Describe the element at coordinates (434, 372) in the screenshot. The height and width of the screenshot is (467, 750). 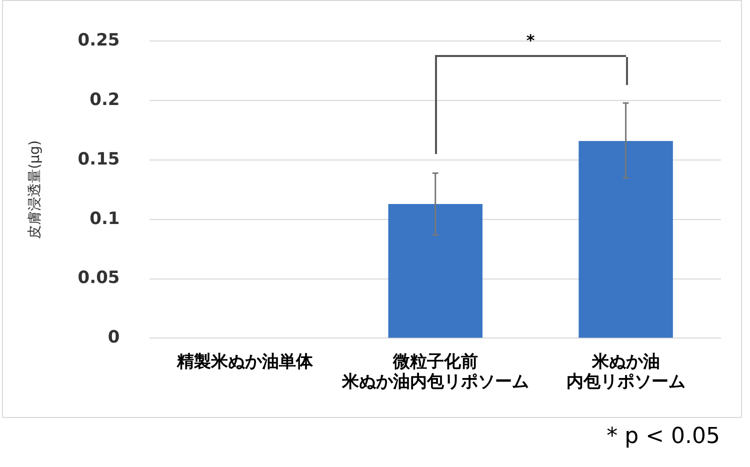
I see `x-tick-label: 微粒子化前米ぬか油内包リポソーム` at that location.